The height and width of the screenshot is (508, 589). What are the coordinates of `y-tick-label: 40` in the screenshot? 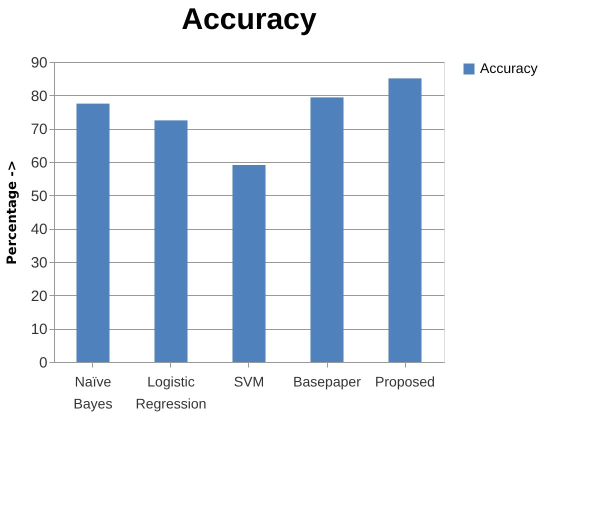 It's located at (39, 229).